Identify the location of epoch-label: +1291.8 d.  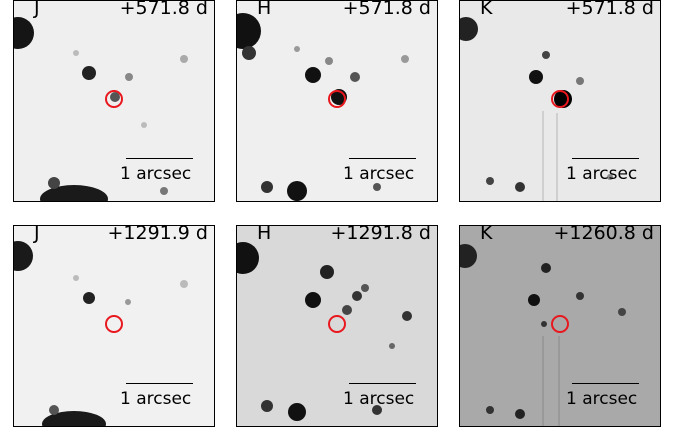
(380, 234).